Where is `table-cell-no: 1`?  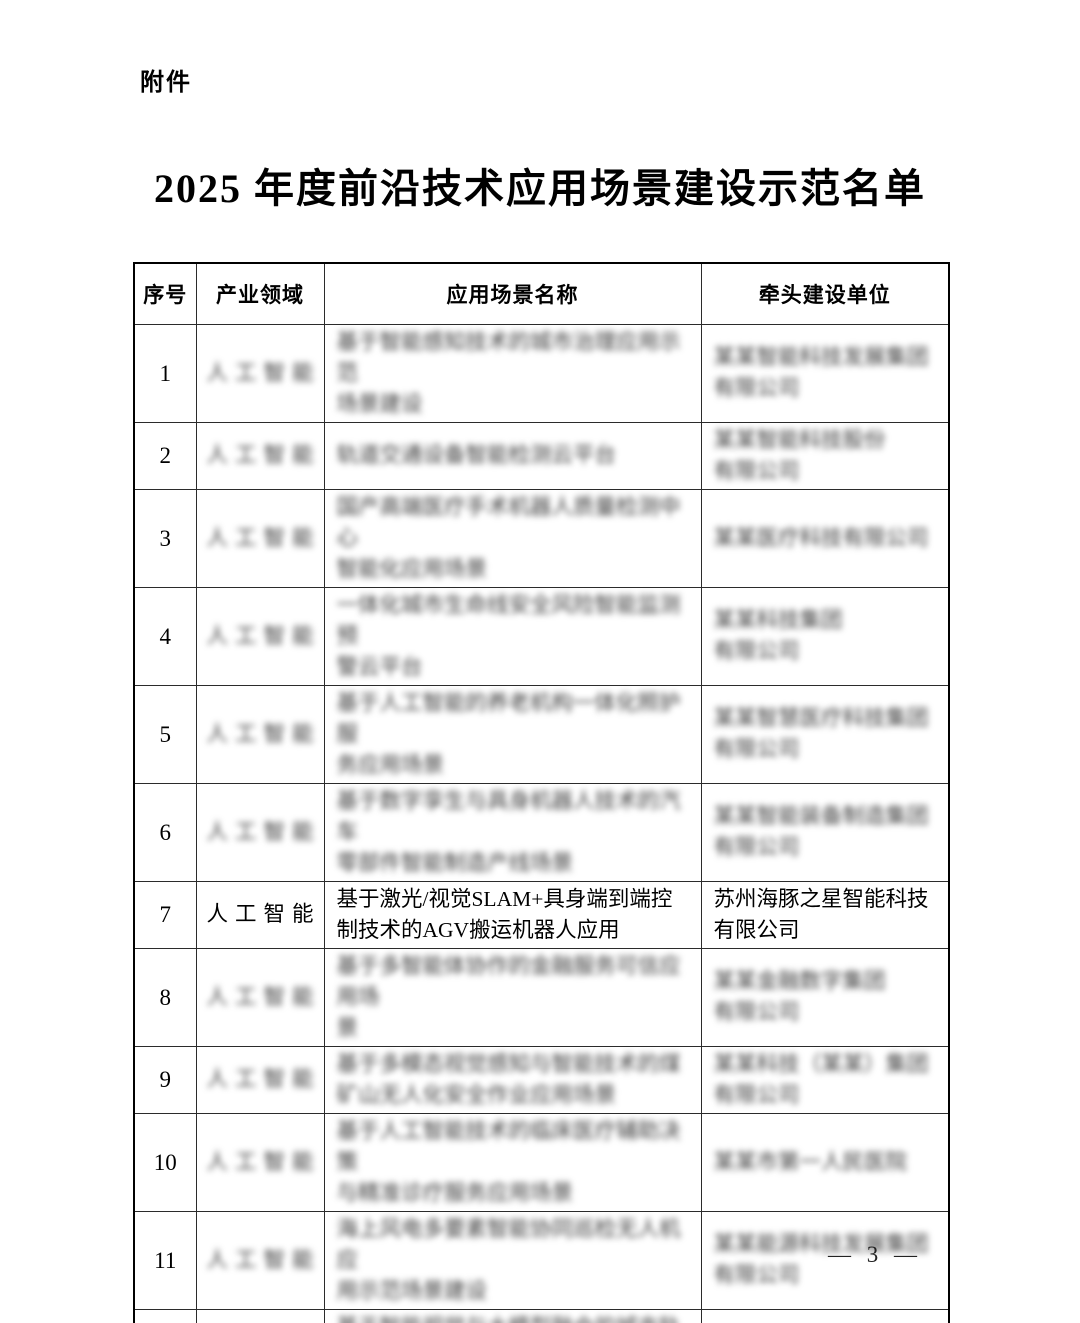 table-cell-no: 1 is located at coordinates (165, 373).